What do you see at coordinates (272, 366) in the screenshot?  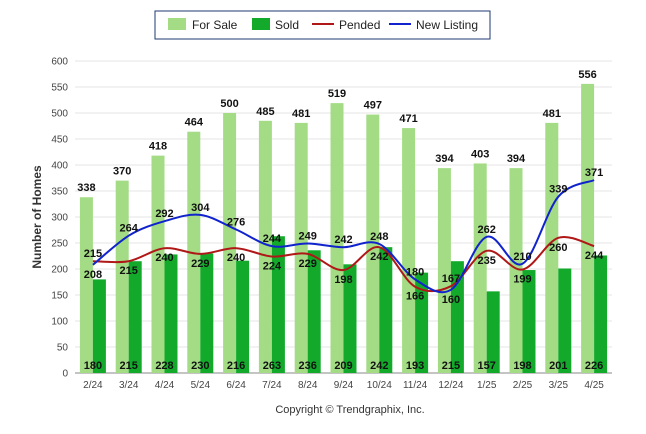 I see `data-label-sold: 263` at bounding box center [272, 366].